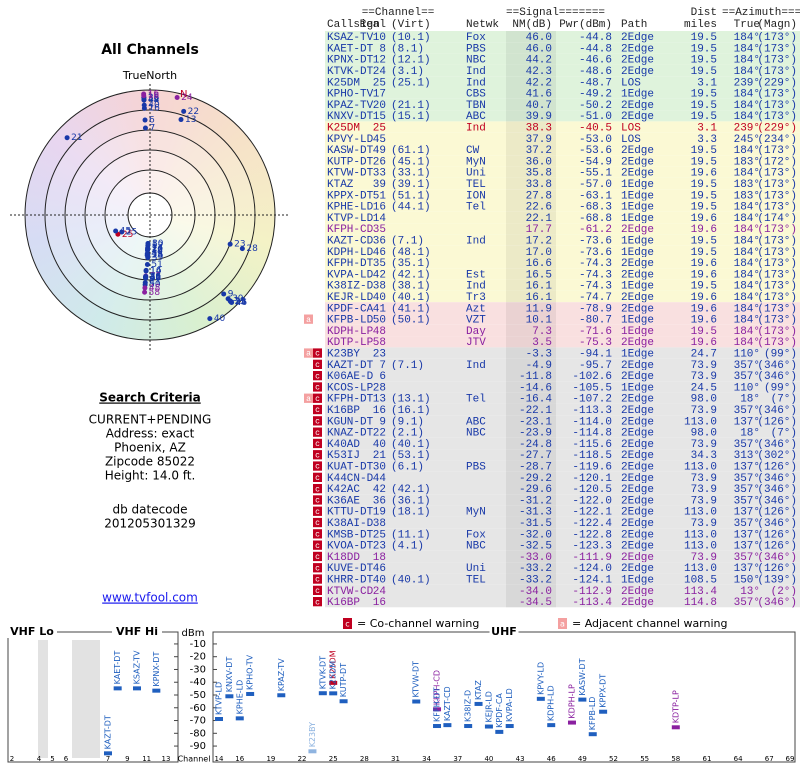 This screenshot has width=800, height=768. I want to click on table-cell: -115.6, so click(592, 445).